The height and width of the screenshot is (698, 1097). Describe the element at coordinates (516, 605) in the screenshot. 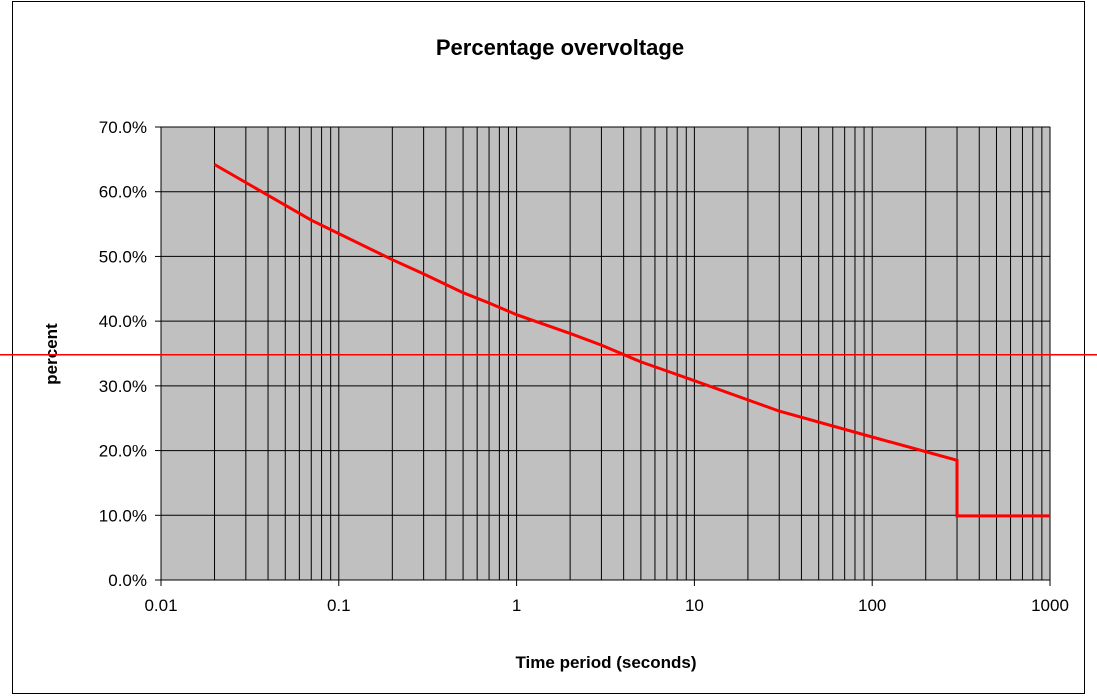

I see `x-tick-label: 1` at that location.